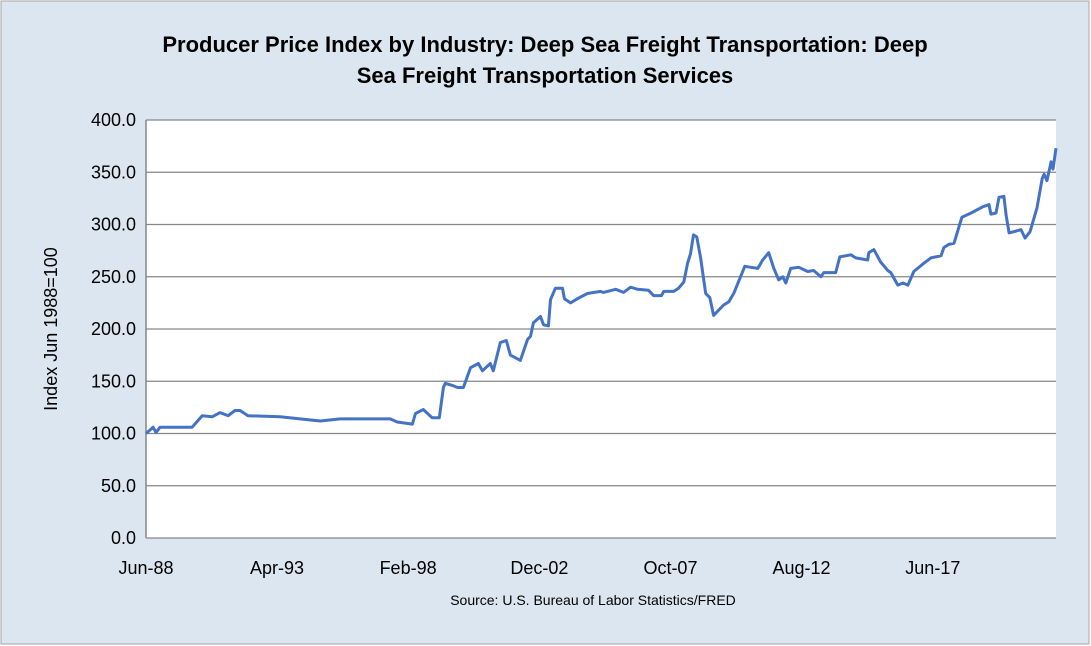  What do you see at coordinates (545, 75) in the screenshot?
I see `chart-title-line-2: Sea Freight Transportation Services` at bounding box center [545, 75].